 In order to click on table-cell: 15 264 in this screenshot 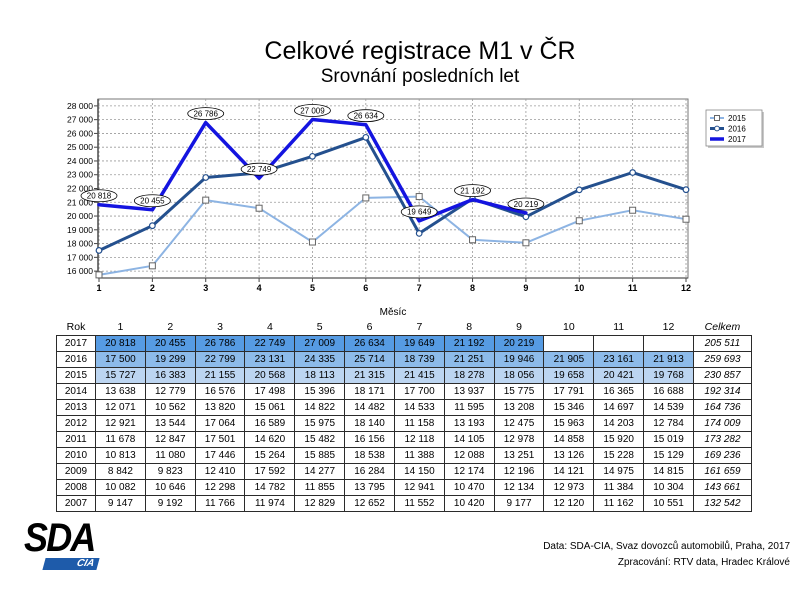, I will do `click(270, 455)`.